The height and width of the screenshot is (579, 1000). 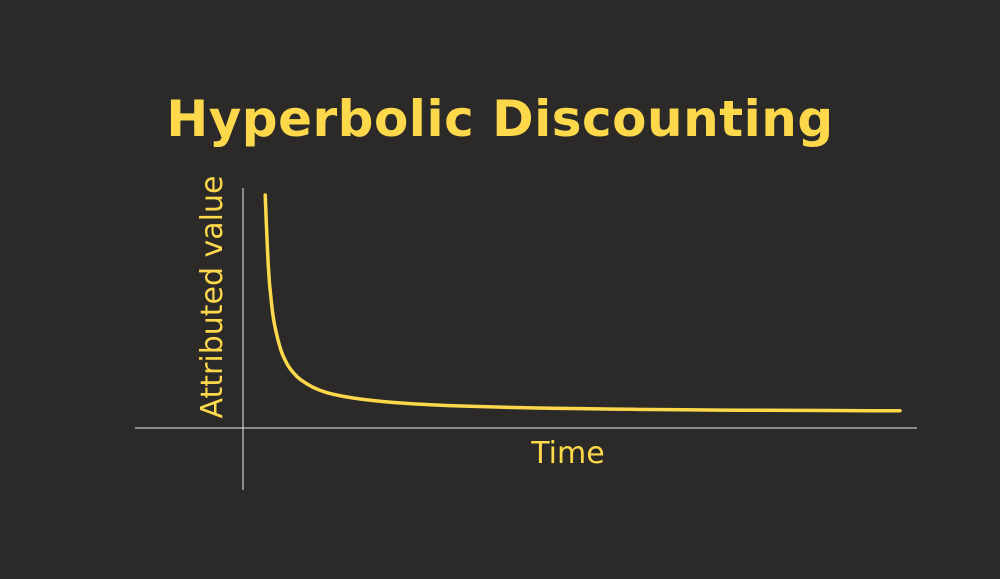 What do you see at coordinates (500, 119) in the screenshot?
I see `chart-title: Hyperbolic Discounting` at bounding box center [500, 119].